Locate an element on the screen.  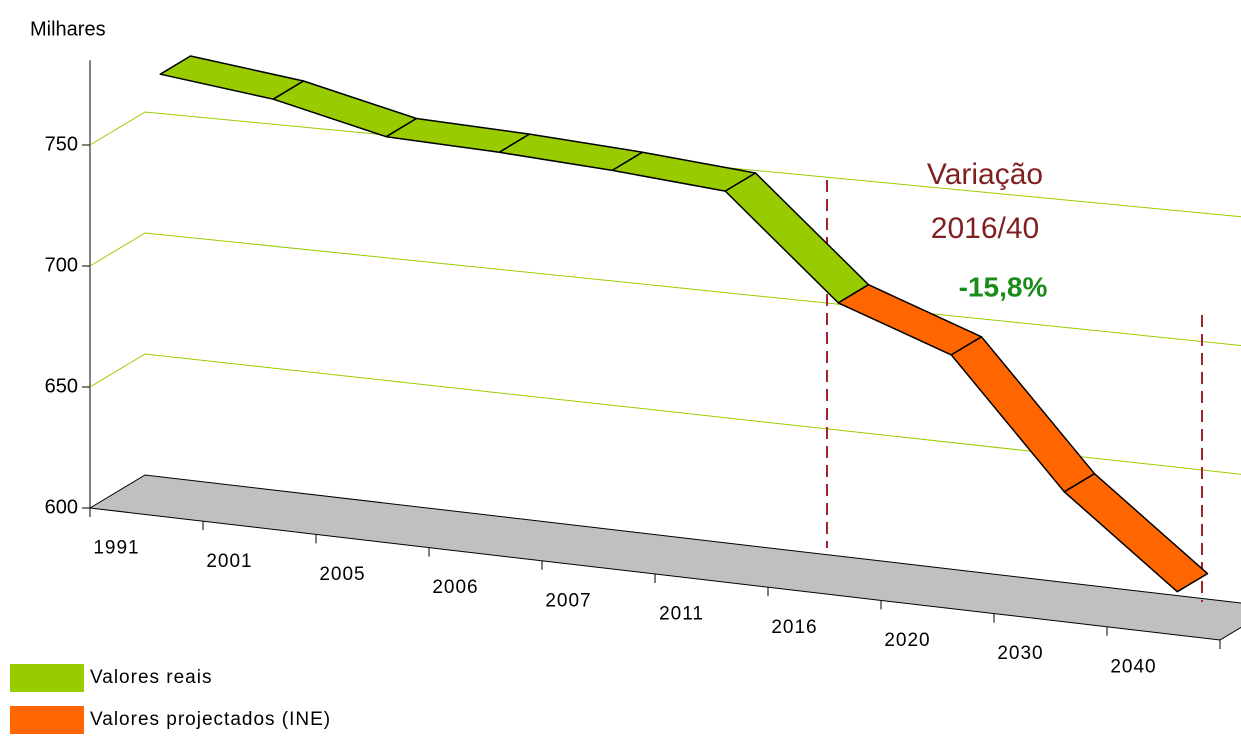
y-tick-label: 600 is located at coordinates (61, 507).